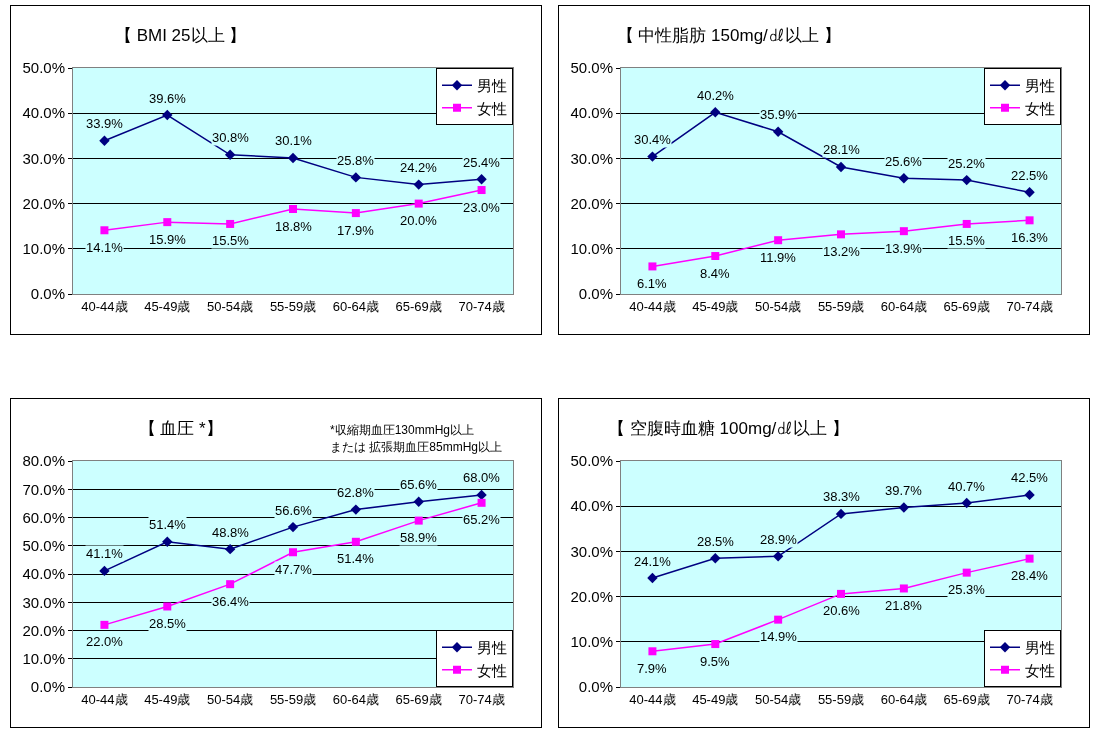 This screenshot has width=1101, height=733. What do you see at coordinates (652, 283) in the screenshot?
I see `data-label: 6.1%` at bounding box center [652, 283].